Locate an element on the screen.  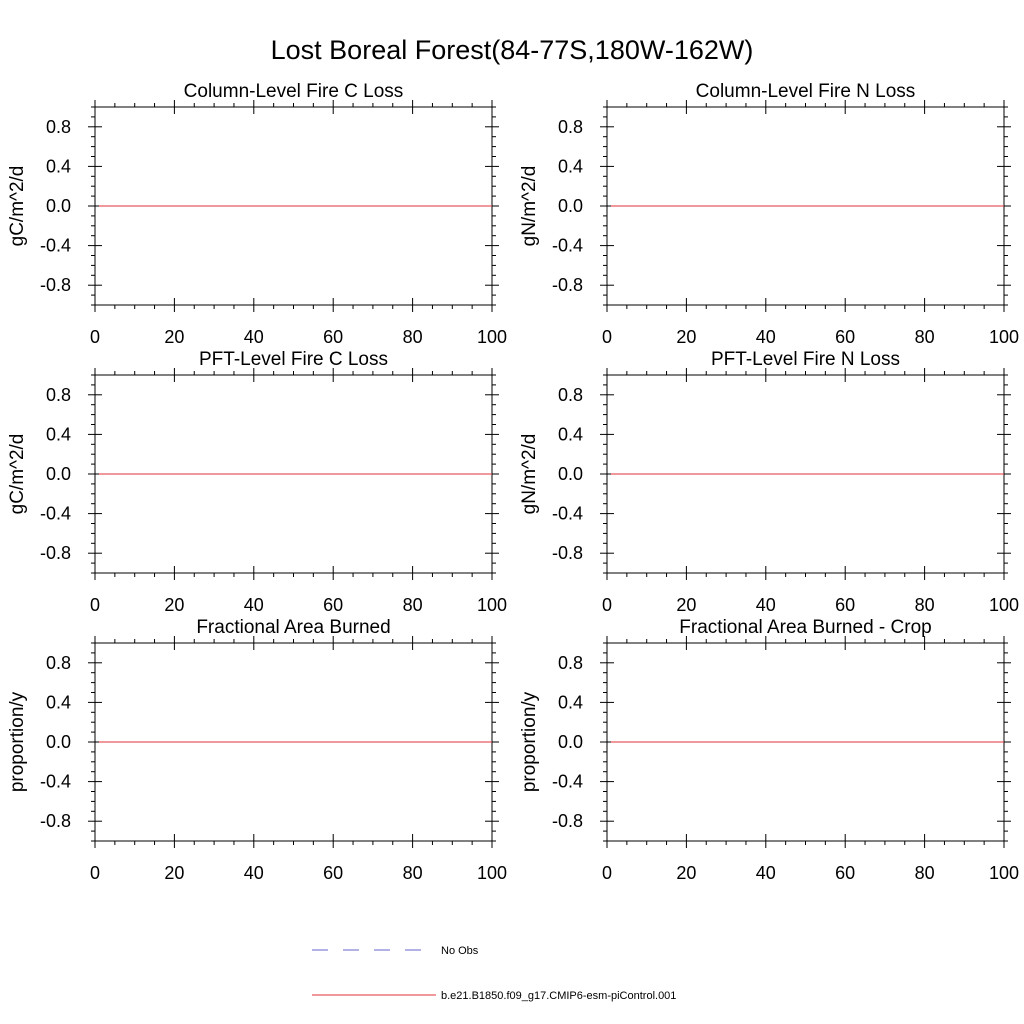
panel-title: PFT-Level Fire C Loss is located at coordinates (293, 359).